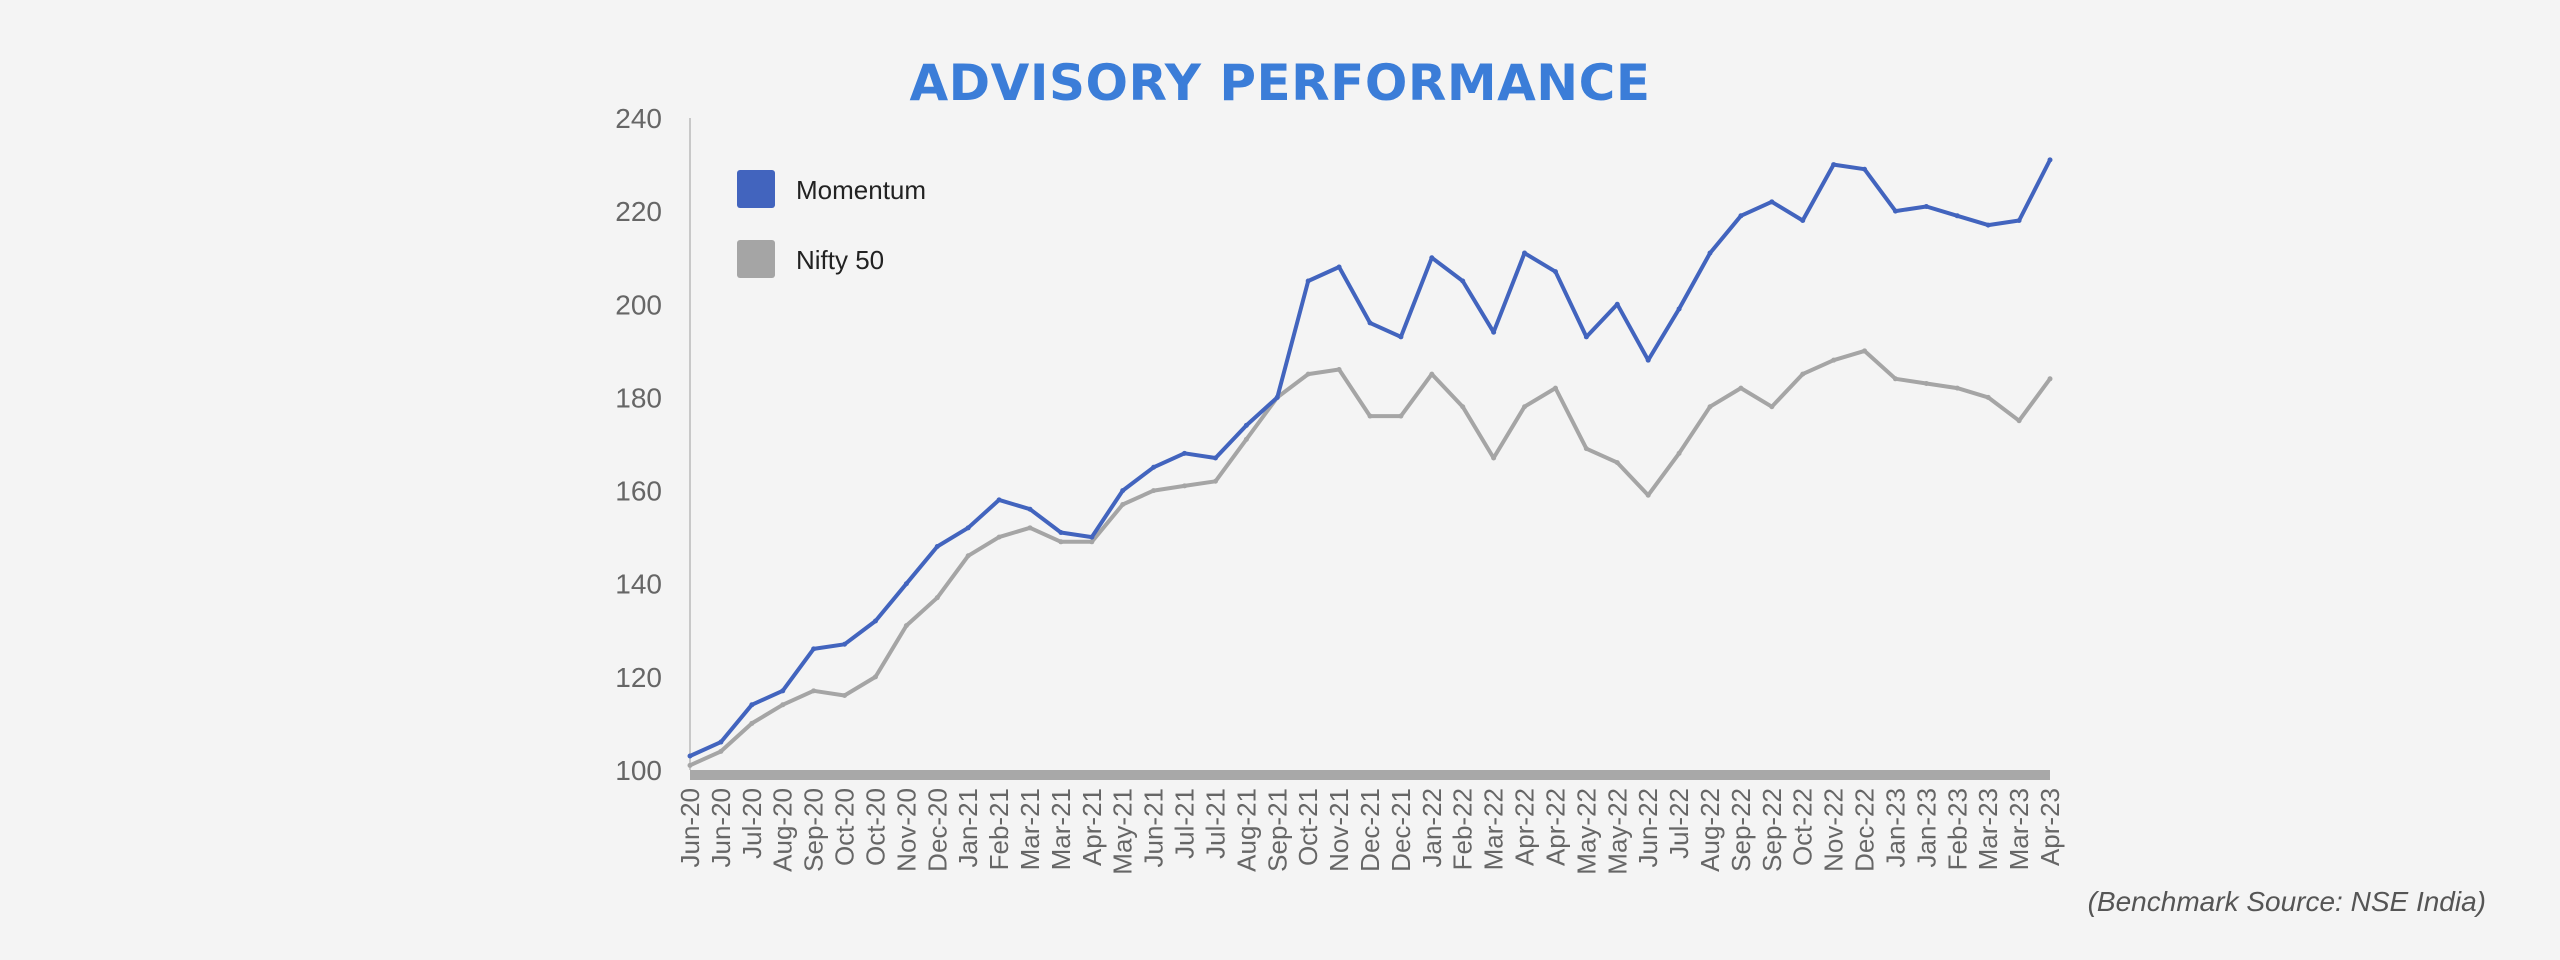  I want to click on x-tick-label: Sep-21, so click(1277, 830).